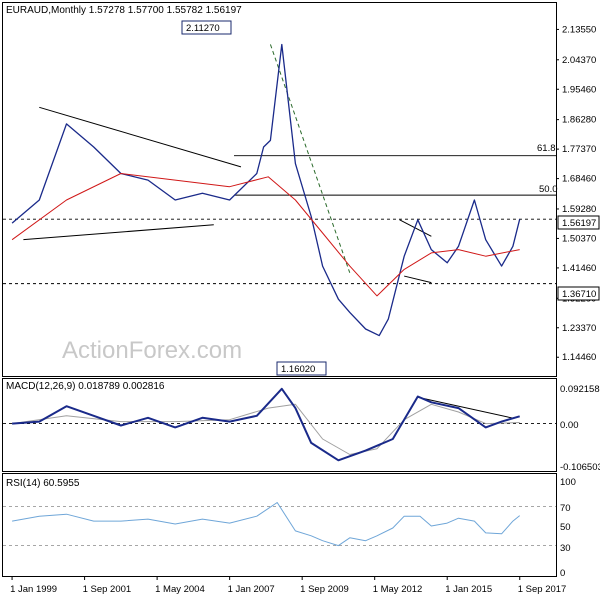 The image size is (600, 600). What do you see at coordinates (266, 524) in the screenshot?
I see `rsi-line` at bounding box center [266, 524].